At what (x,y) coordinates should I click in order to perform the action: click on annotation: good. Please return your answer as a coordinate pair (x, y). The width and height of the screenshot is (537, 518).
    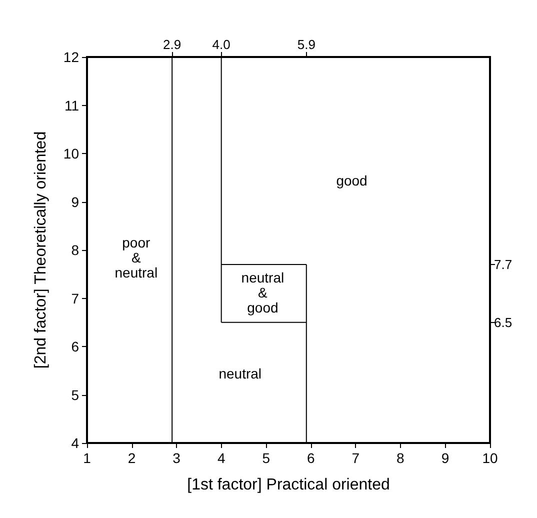
    Looking at the image, I should click on (352, 180).